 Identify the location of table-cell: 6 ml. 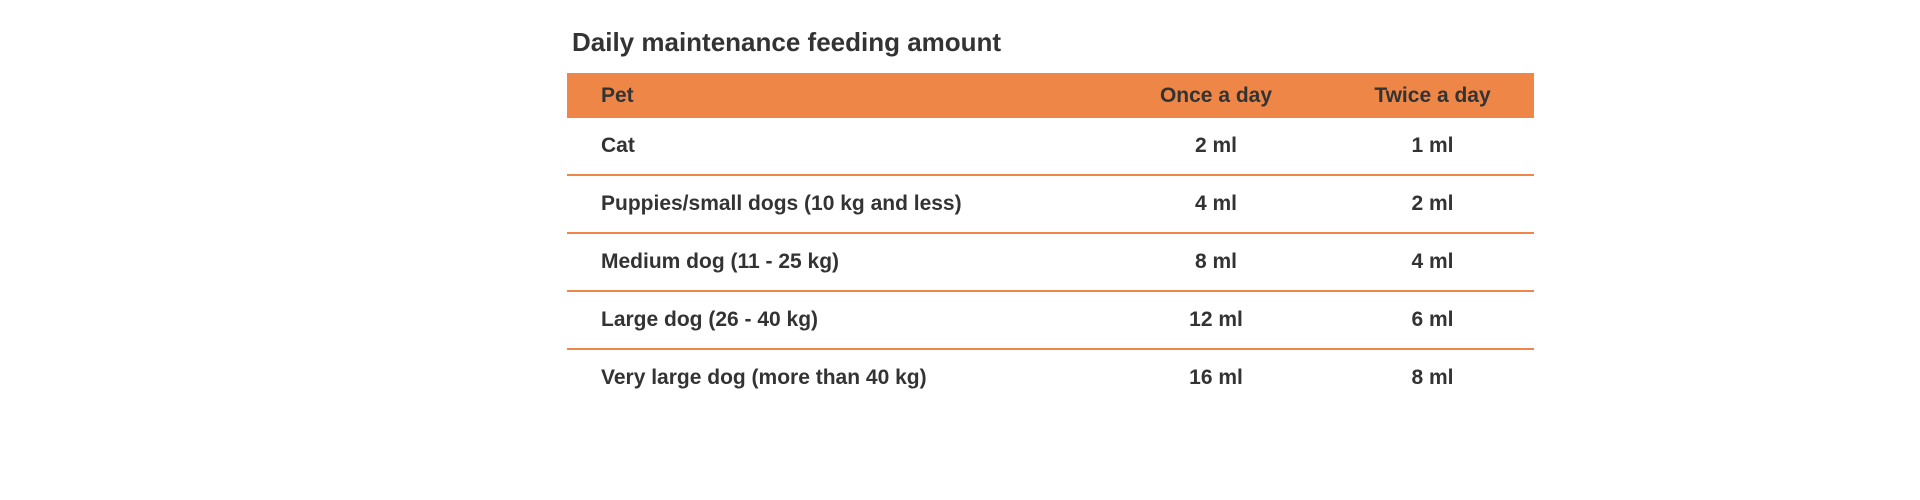
(1432, 320).